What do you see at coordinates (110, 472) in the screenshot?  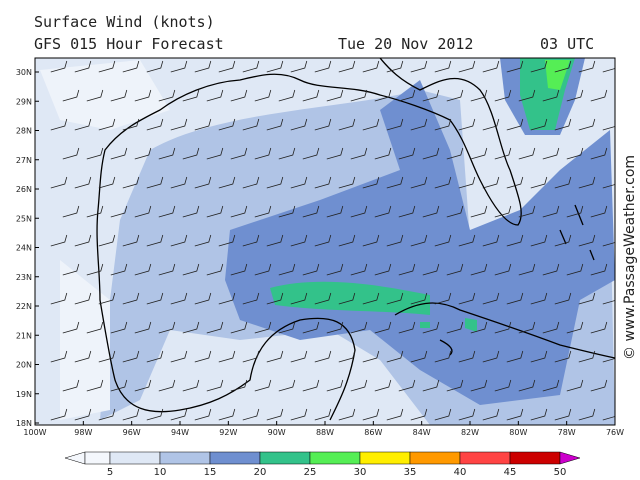 I see `legend-label: 5` at bounding box center [110, 472].